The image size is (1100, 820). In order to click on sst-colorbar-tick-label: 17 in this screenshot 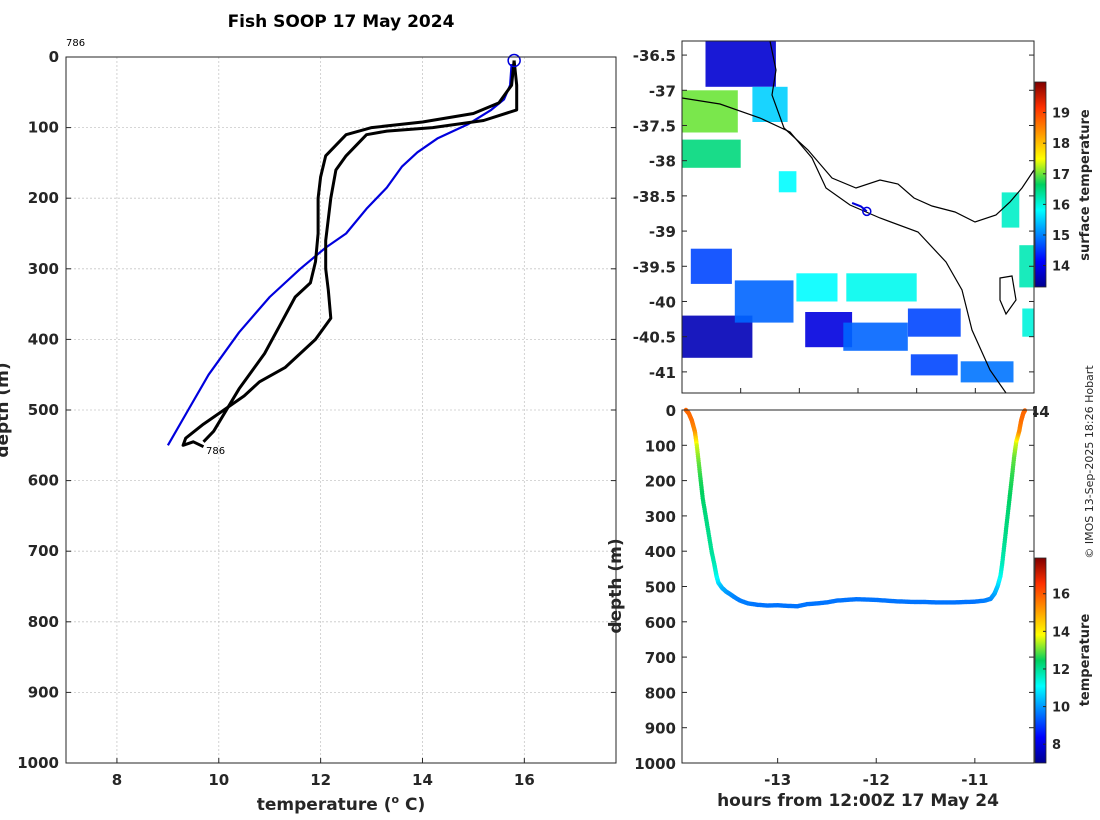, I will do `click(1061, 175)`.